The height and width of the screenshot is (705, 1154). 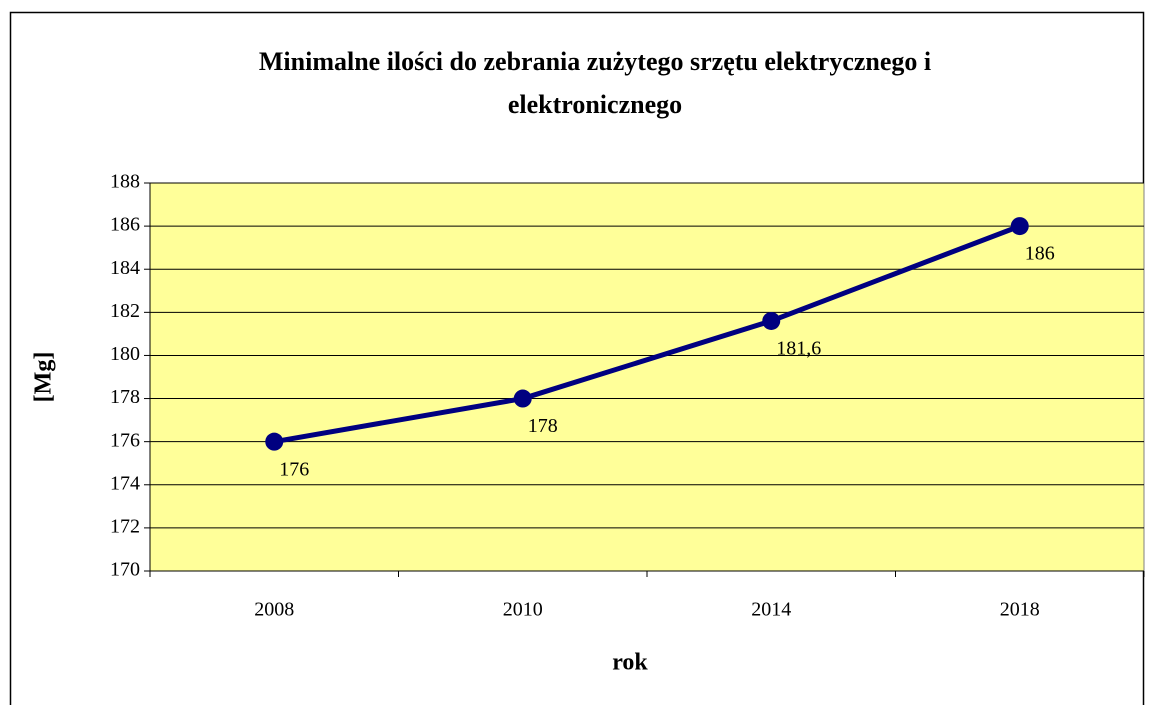 What do you see at coordinates (125, 440) in the screenshot?
I see `y-tick-label: 176` at bounding box center [125, 440].